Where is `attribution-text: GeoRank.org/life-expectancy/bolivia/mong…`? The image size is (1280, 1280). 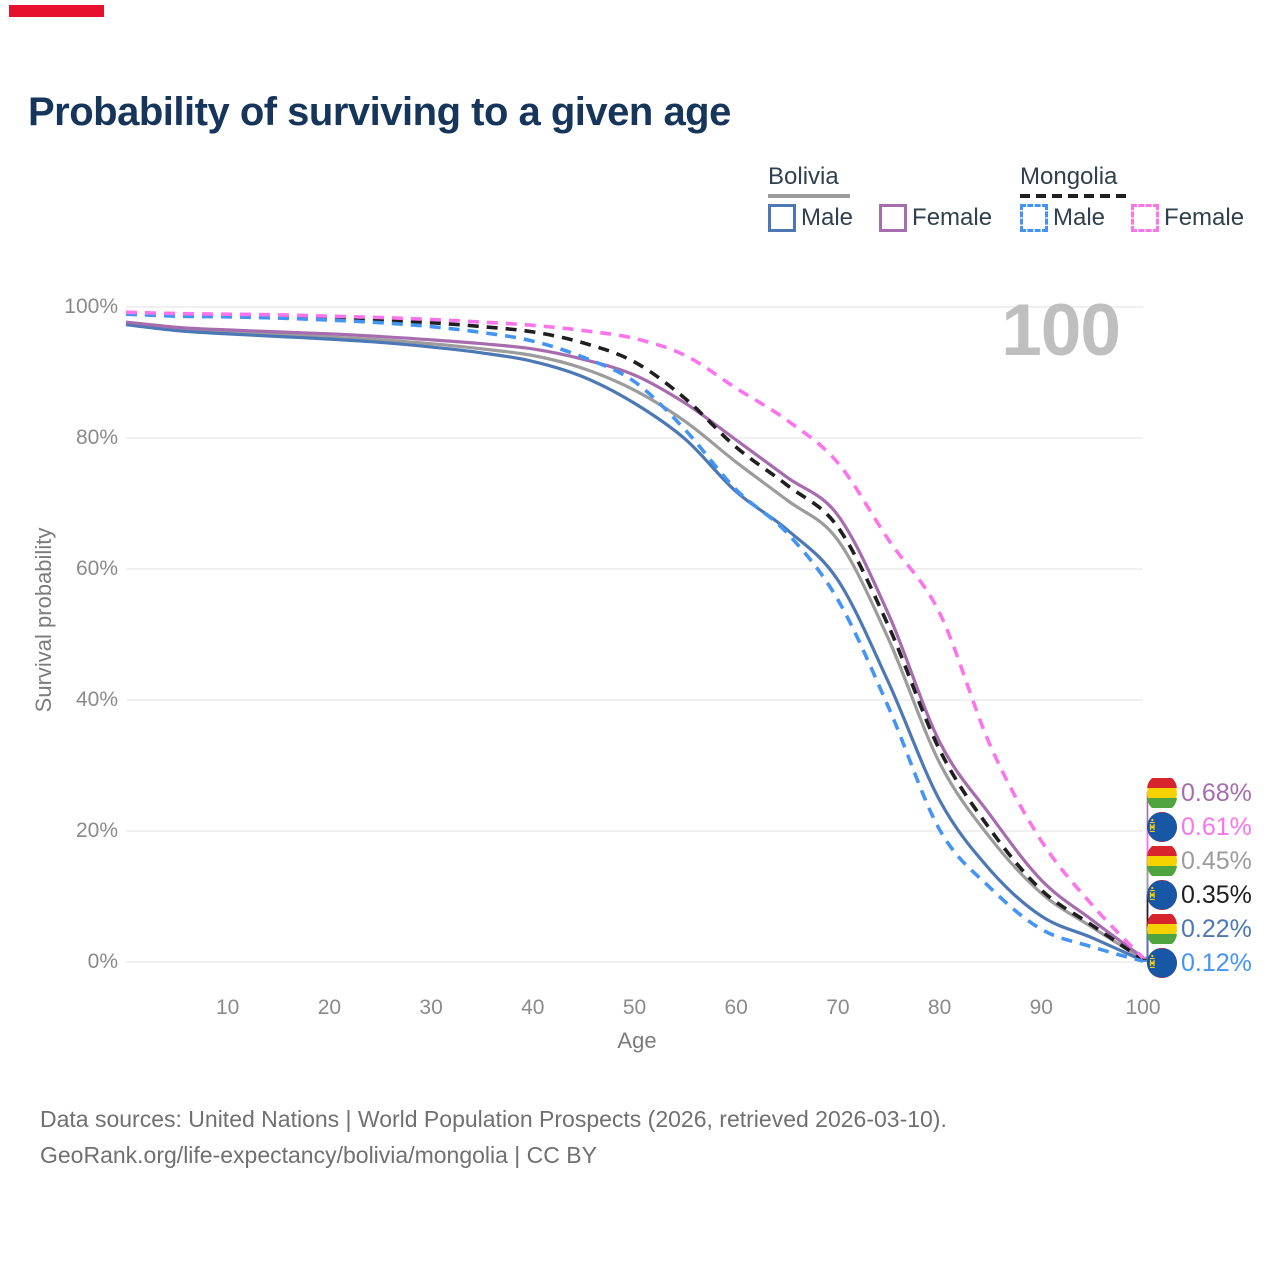 attribution-text: GeoRank.org/life-expectancy/bolivia/mong… is located at coordinates (318, 1155).